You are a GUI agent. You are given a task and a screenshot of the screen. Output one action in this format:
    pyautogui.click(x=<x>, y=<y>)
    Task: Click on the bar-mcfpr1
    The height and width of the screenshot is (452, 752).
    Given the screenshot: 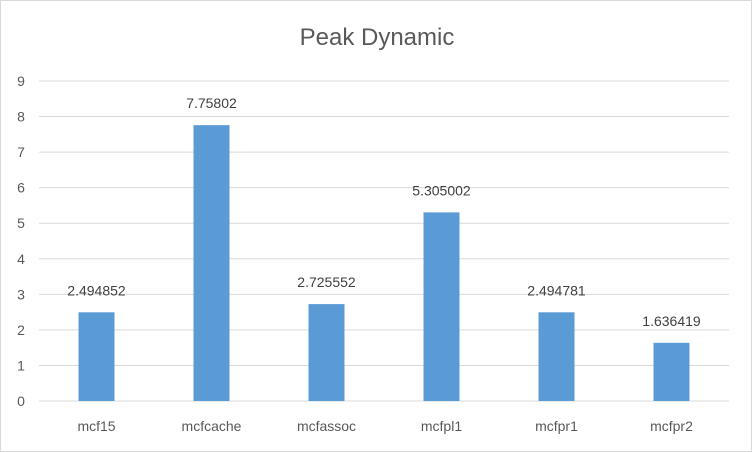 What is the action you would take?
    pyautogui.click(x=556, y=356)
    